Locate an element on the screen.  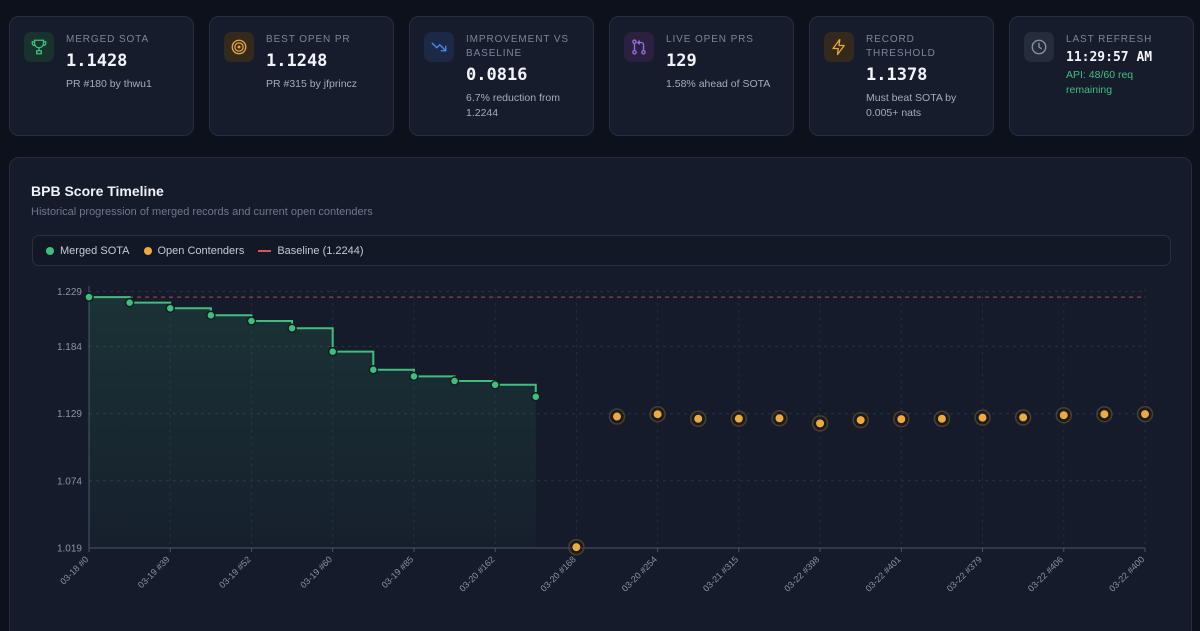
x-tick-label: 03-20 #168 is located at coordinates (558, 573).